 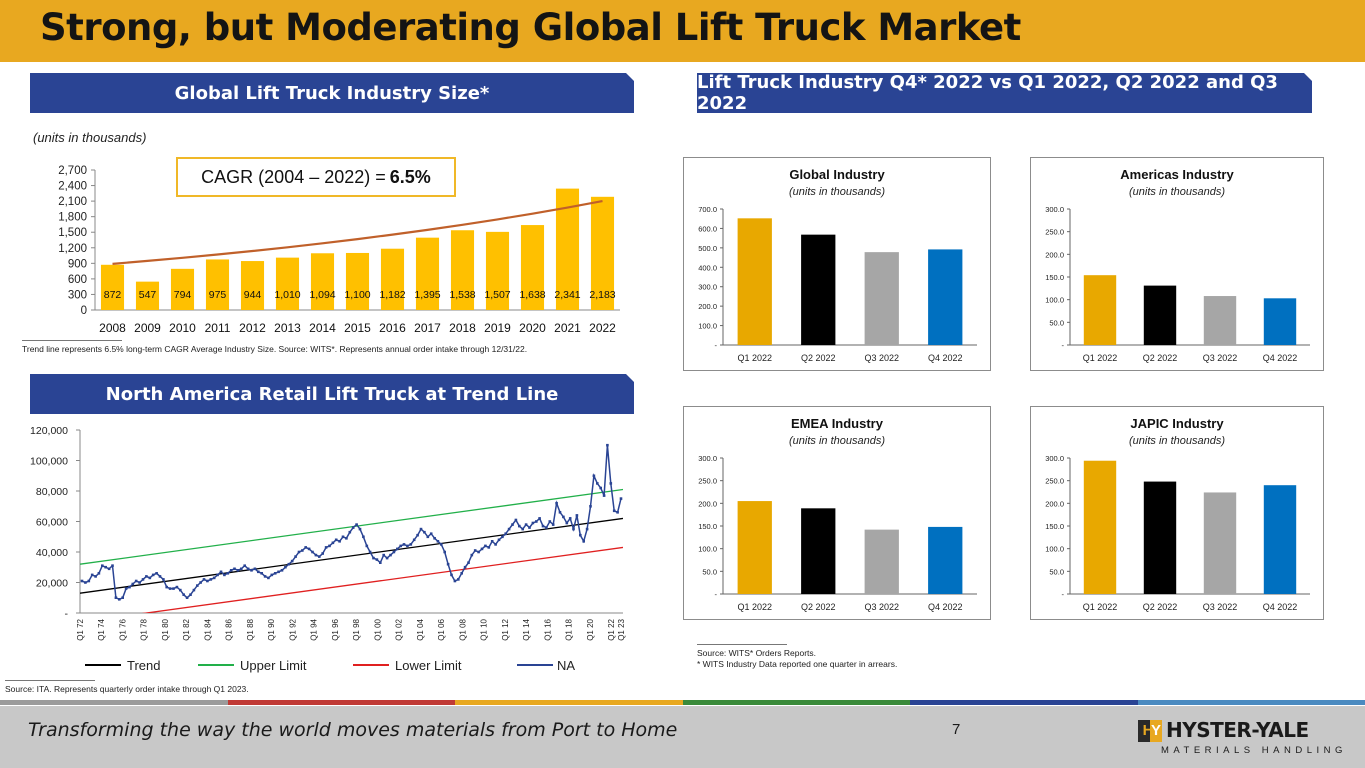 What do you see at coordinates (532, 328) in the screenshot?
I see `x-tick-label: 2020` at bounding box center [532, 328].